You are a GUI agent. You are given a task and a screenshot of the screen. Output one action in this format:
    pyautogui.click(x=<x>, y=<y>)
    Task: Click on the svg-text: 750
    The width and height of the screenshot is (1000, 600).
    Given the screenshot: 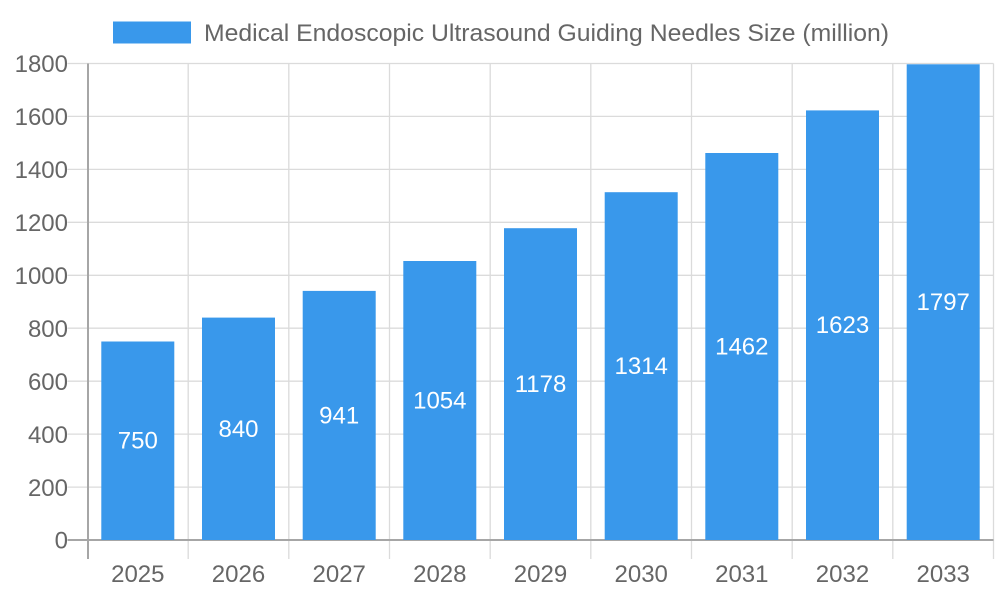 What is the action you would take?
    pyautogui.click(x=138, y=441)
    